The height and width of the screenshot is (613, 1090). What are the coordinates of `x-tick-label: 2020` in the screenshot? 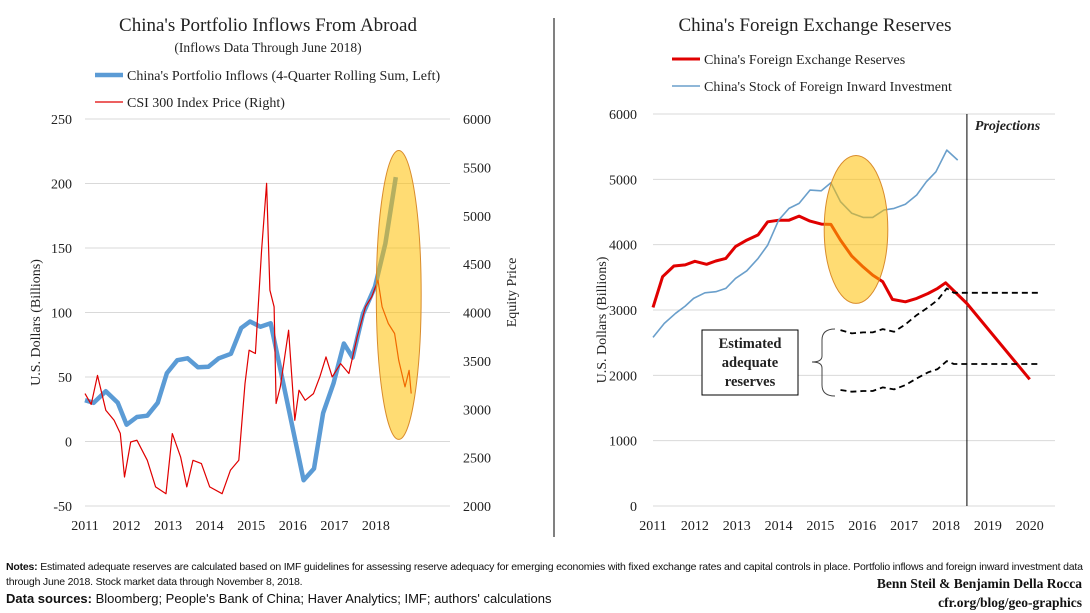 It's located at (1030, 526).